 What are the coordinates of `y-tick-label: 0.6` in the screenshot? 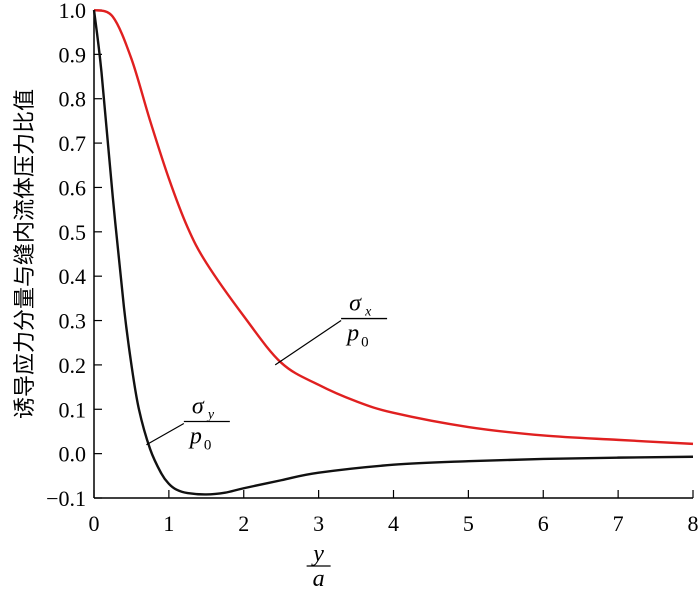 It's located at (73, 187).